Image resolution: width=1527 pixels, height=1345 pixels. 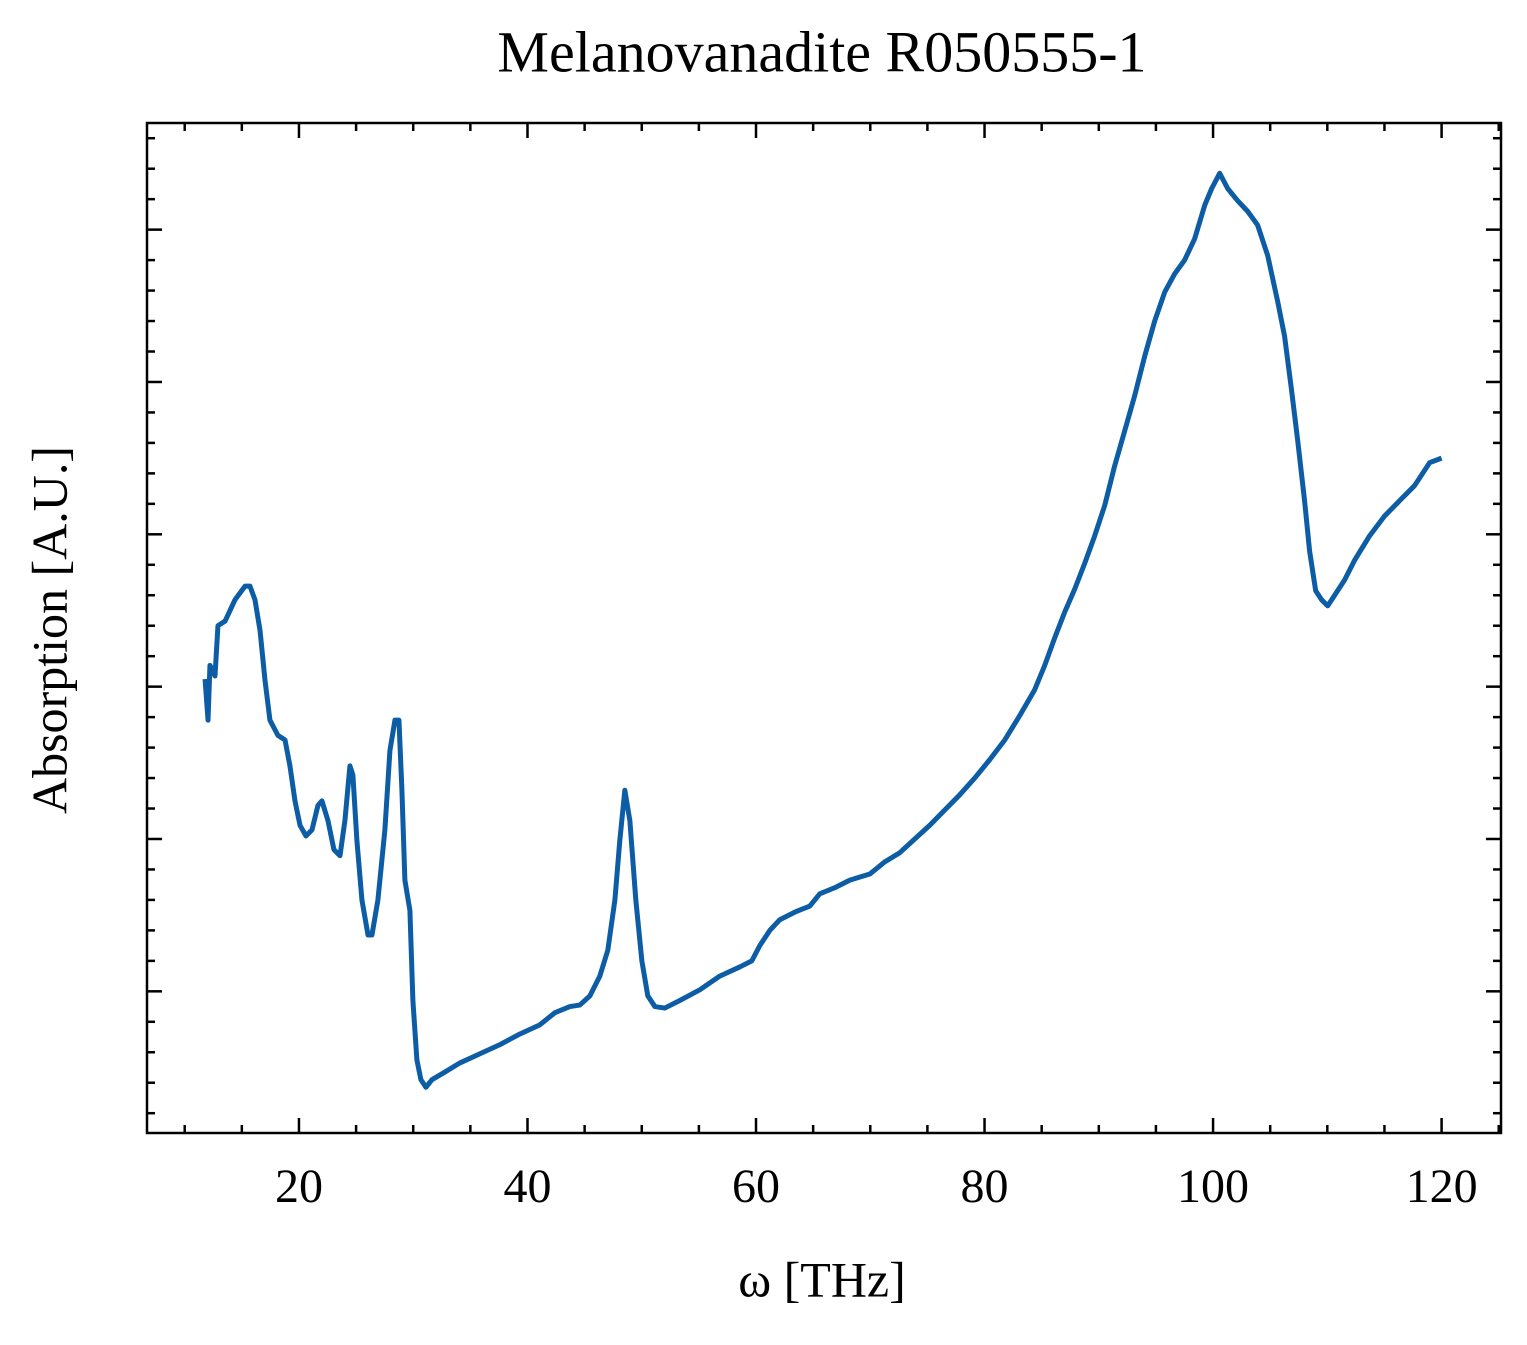 I want to click on x-tick-label: 40, so click(x=527, y=1186).